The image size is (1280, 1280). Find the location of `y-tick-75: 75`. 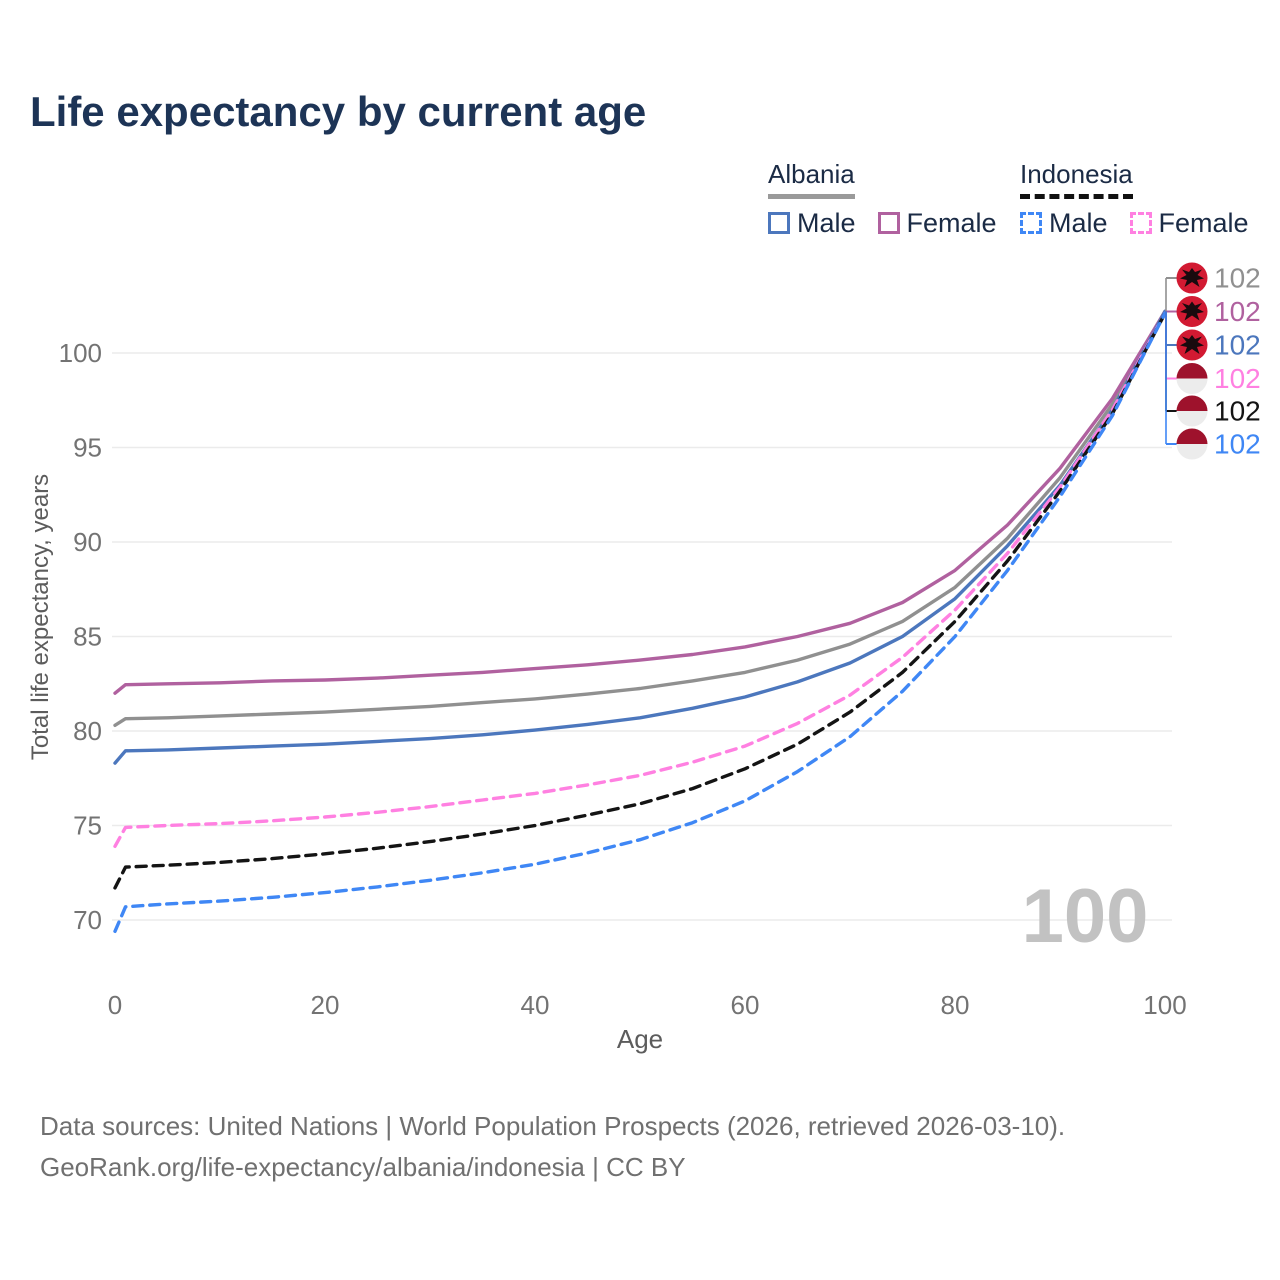

y-tick-75: 75 is located at coordinates (87, 826).